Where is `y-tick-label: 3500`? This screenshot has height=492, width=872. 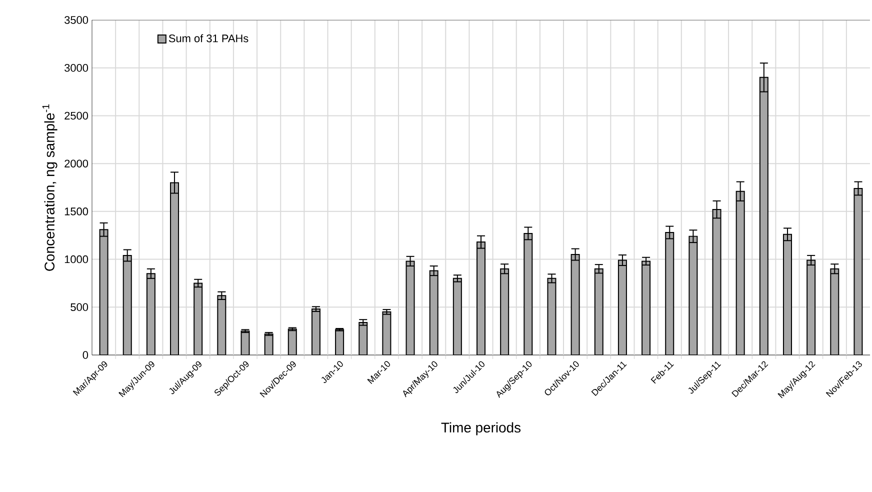 y-tick-label: 3500 is located at coordinates (76, 20).